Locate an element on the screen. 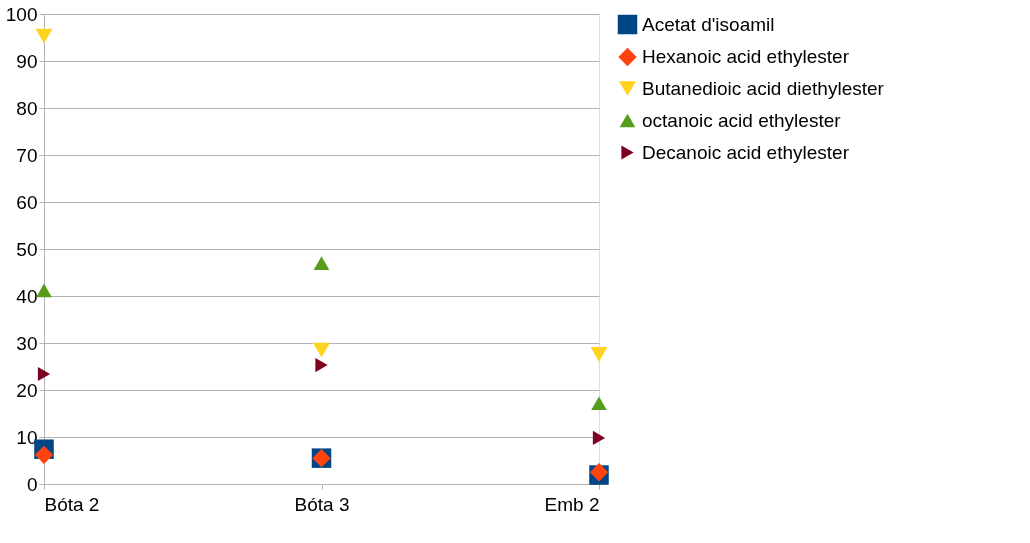  x-tick-label: Emb 2 is located at coordinates (572, 504).